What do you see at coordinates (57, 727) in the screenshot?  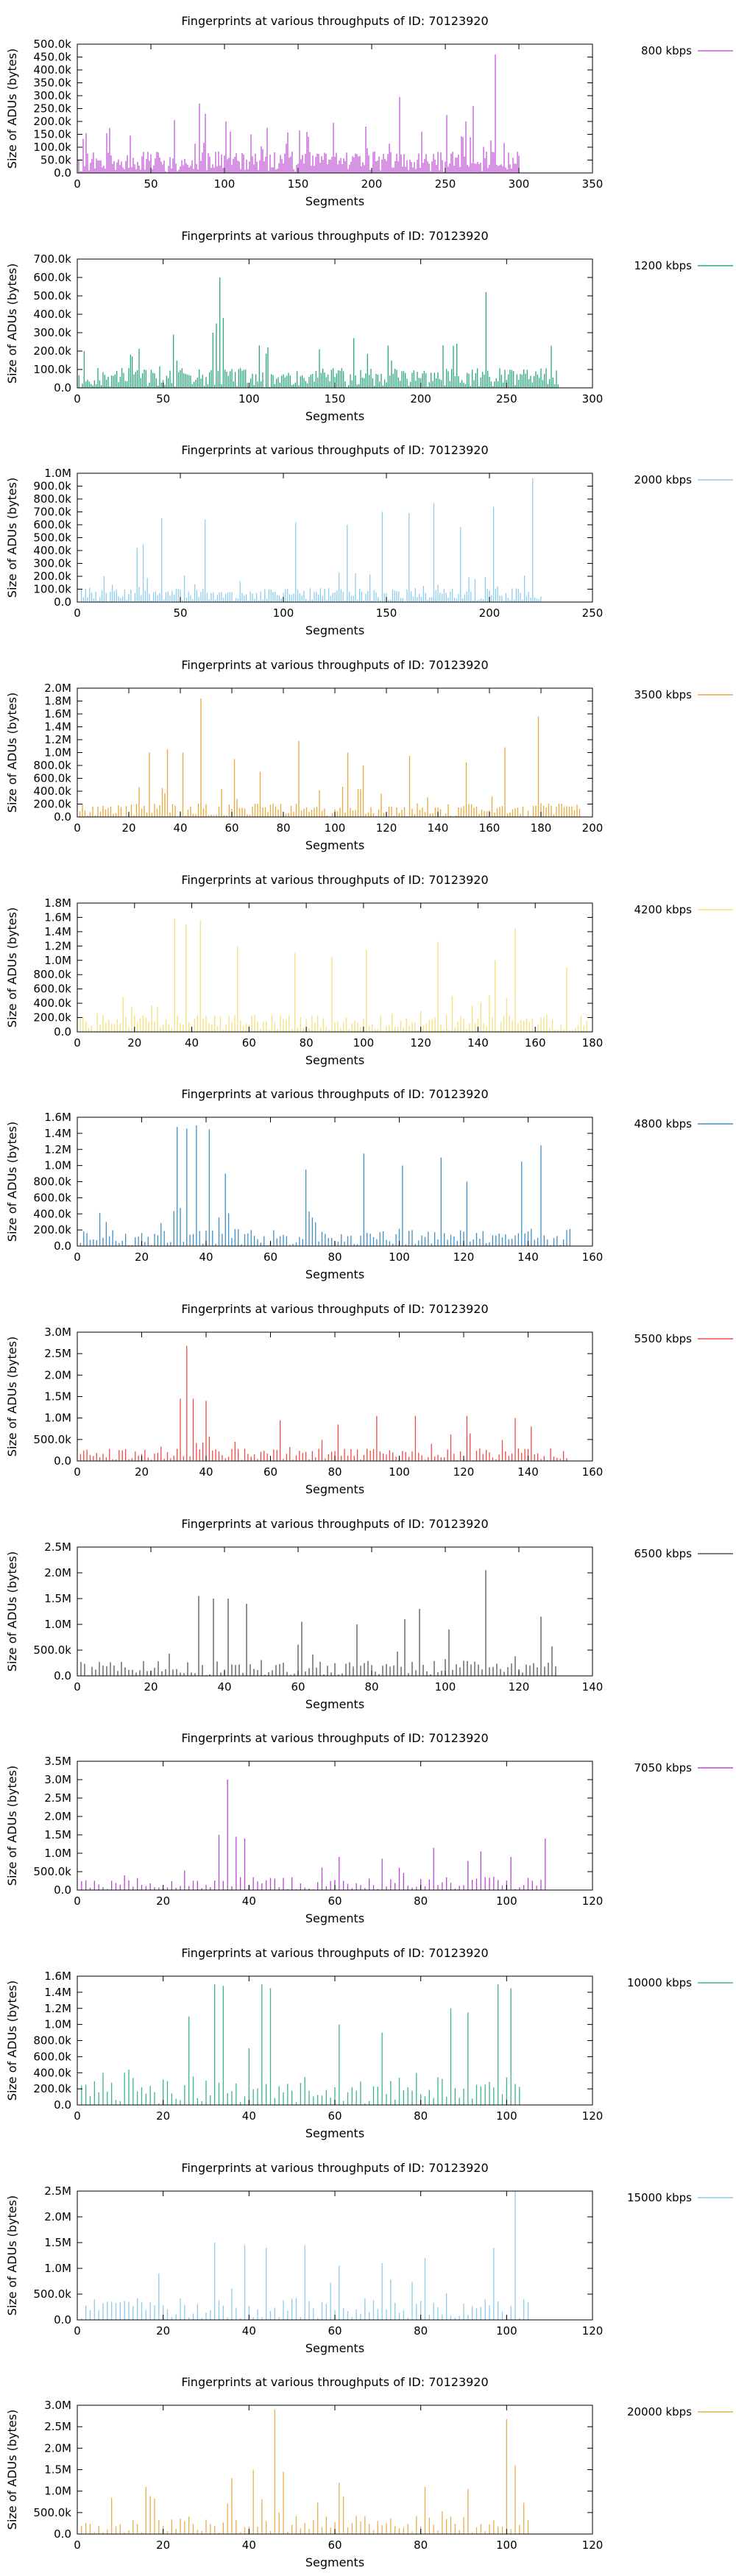 I see `y-tick-label: 1.4M` at bounding box center [57, 727].